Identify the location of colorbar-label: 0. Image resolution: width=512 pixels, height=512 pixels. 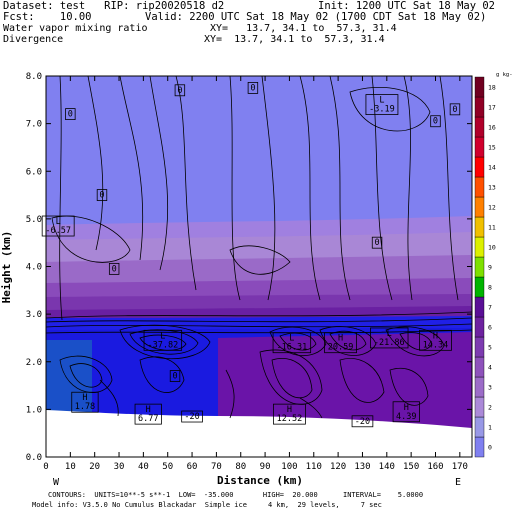
(490, 448).